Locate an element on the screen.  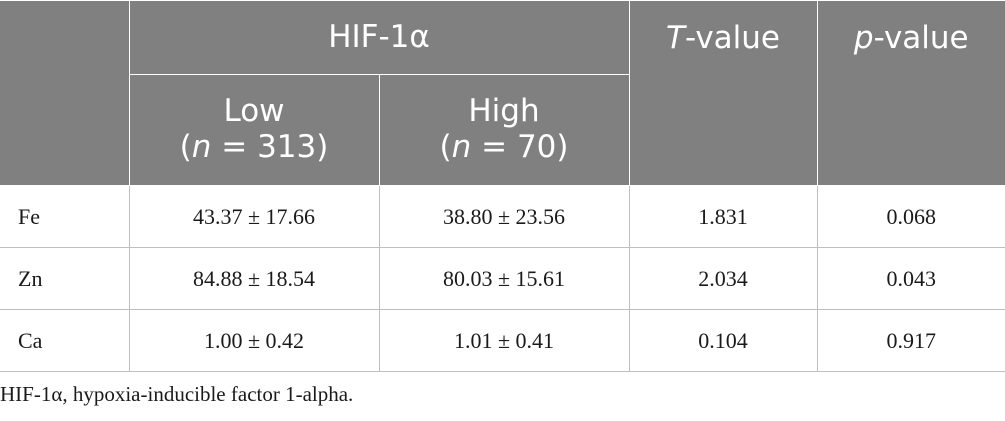
hif-group-header: HIF-1α is located at coordinates (379, 37).